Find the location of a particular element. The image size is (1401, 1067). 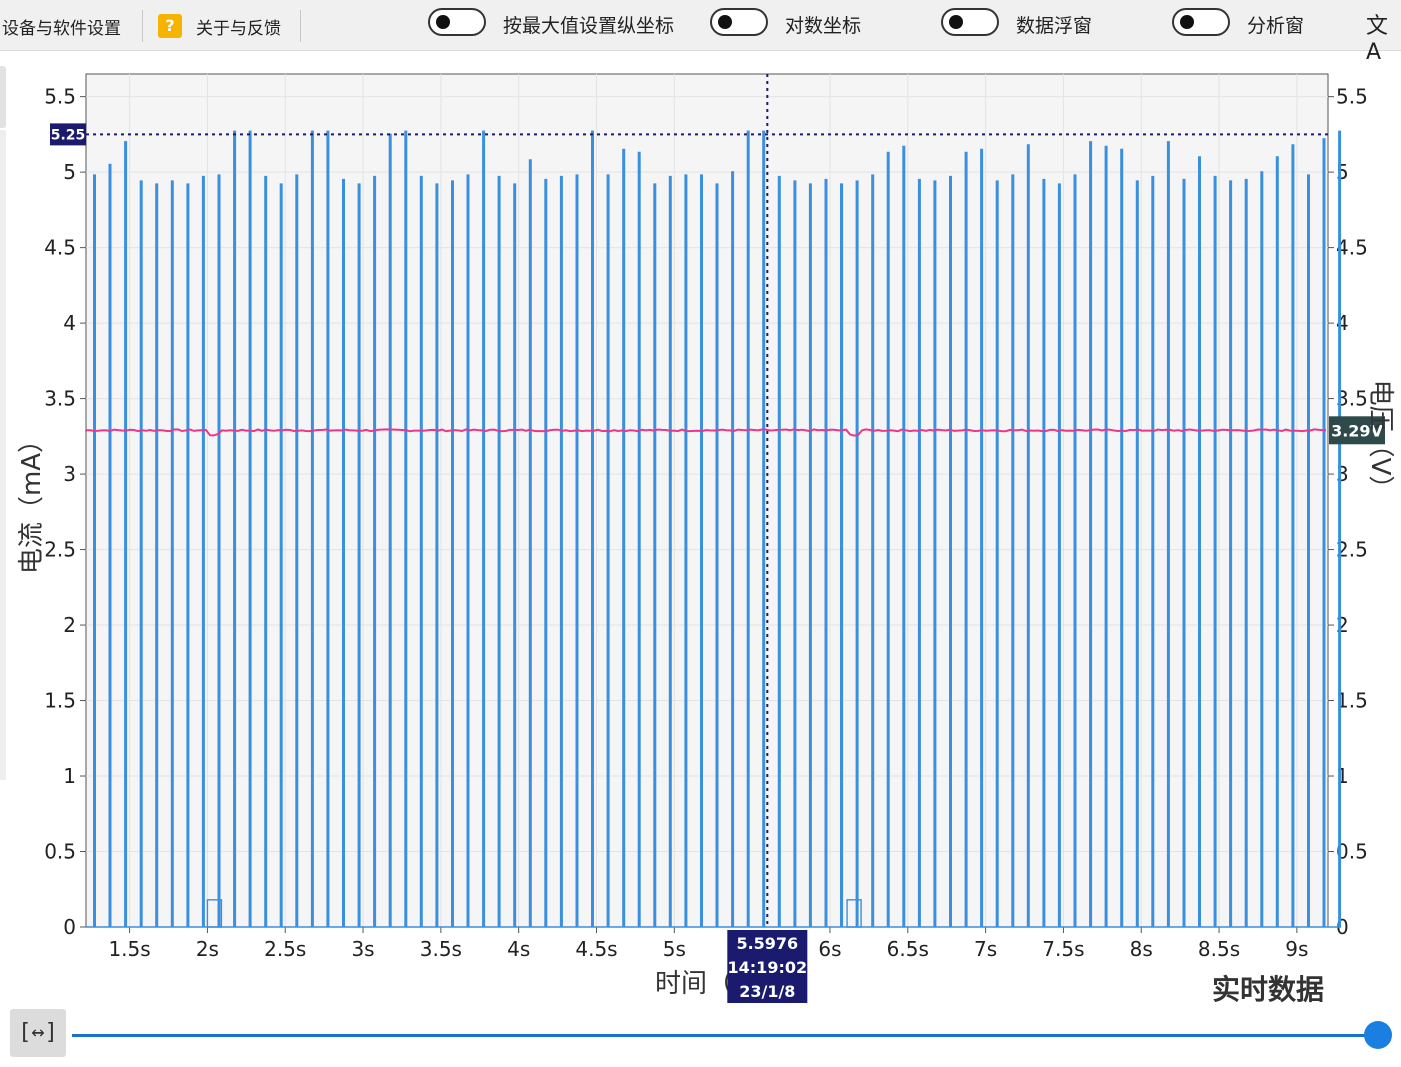

y-axis-title-right: 电压（V） is located at coordinates (1380, 441).